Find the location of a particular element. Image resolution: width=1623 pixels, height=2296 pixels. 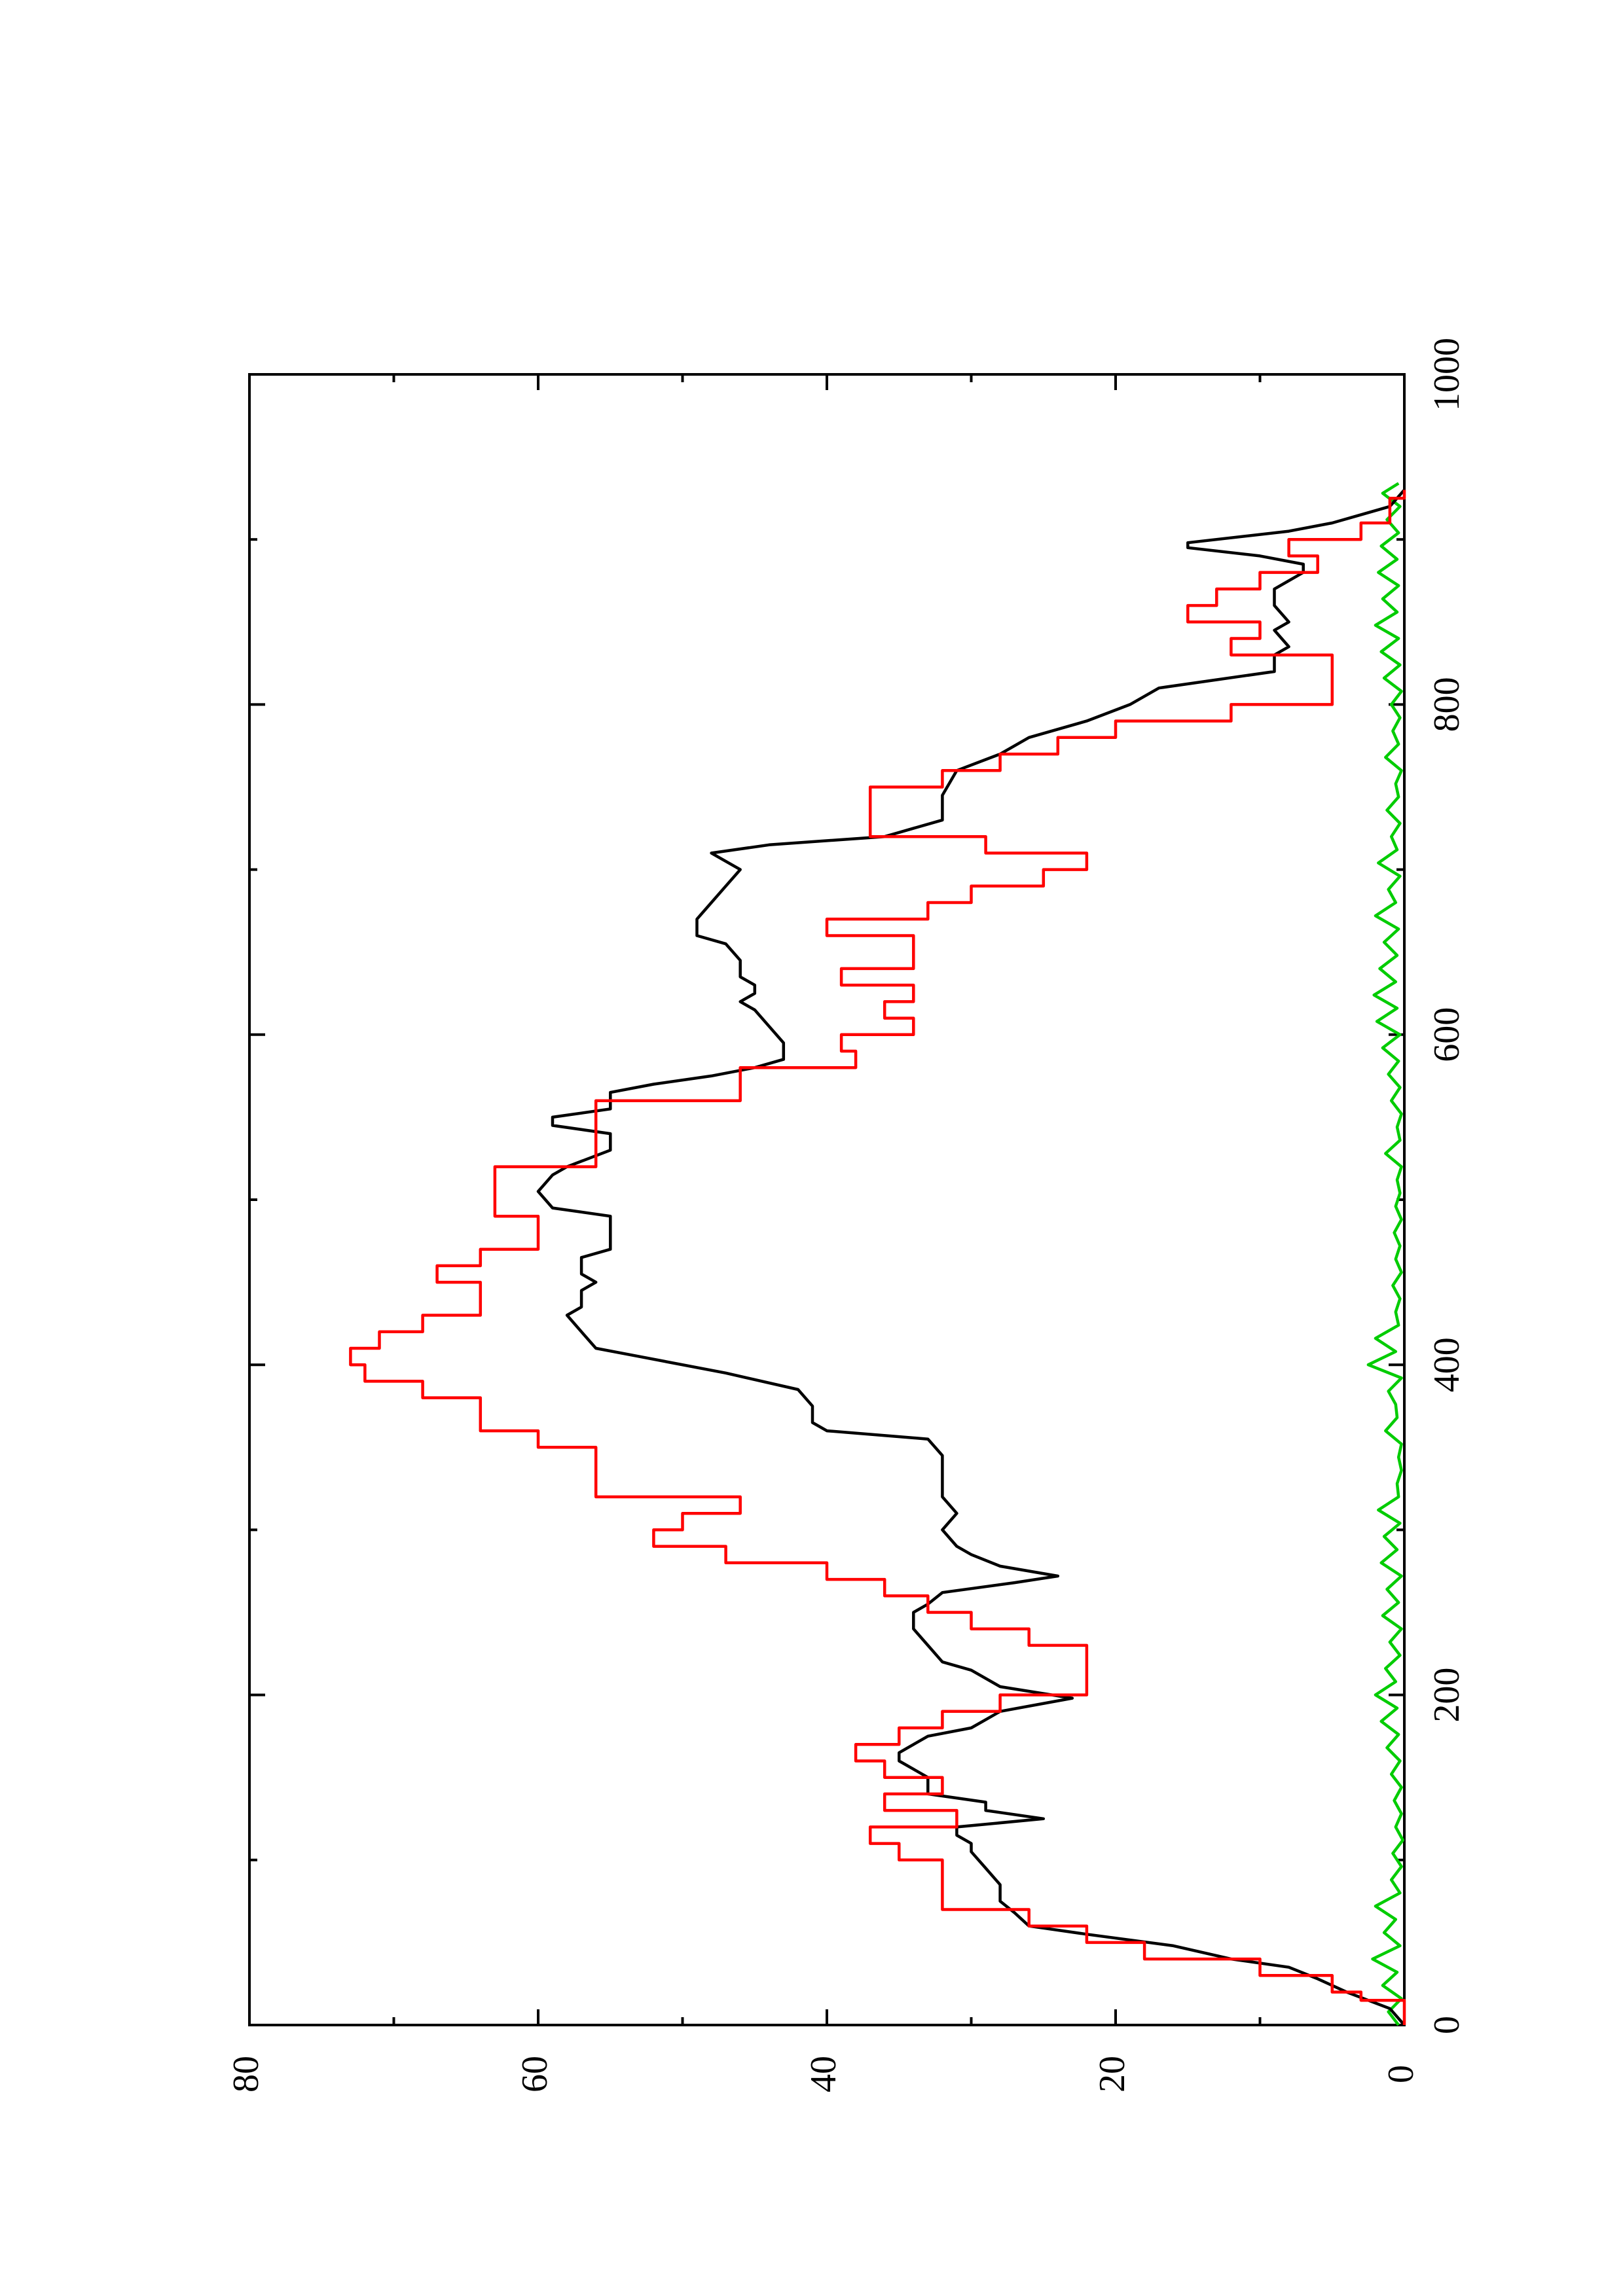

y-tick-label: 80 is located at coordinates (246, 2074).